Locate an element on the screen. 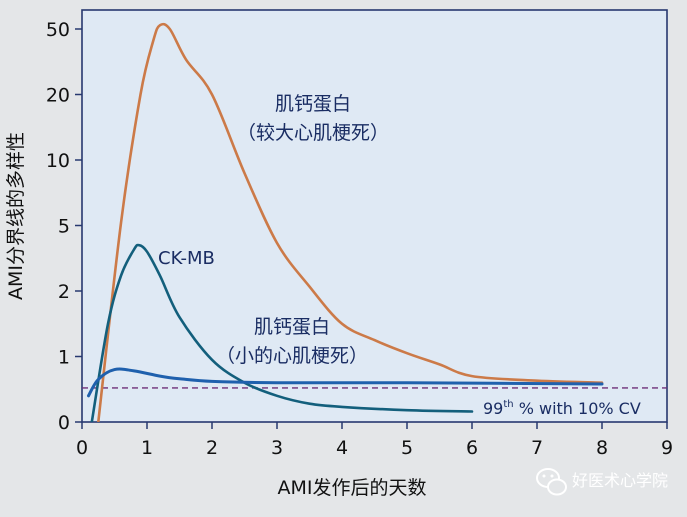  troponin-large-label-line2: （较大心肌梗死） is located at coordinates (313, 133).